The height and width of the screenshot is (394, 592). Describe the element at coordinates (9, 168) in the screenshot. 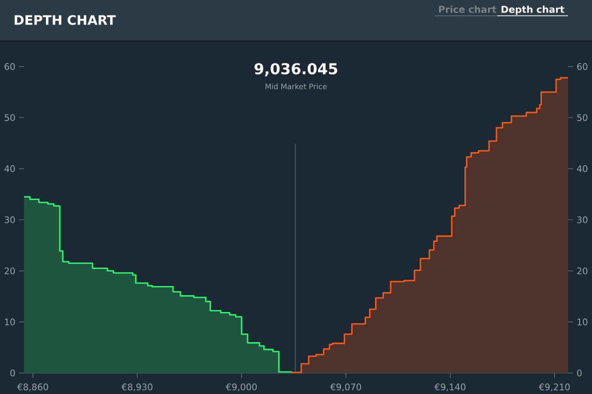

I see `y-tick-label: 40` at that location.